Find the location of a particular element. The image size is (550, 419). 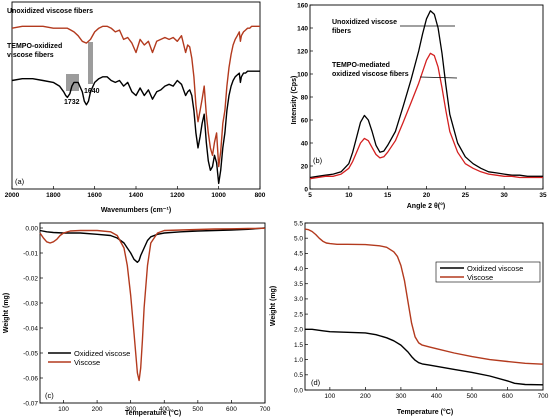

panel-b-series-label-tempo-line1: TEMPO-mediated is located at coordinates (361, 65).